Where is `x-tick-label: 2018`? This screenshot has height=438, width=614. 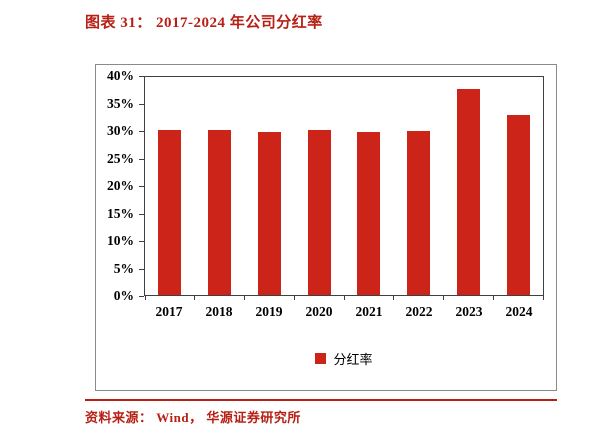 x-tick-label: 2018 is located at coordinates (219, 311).